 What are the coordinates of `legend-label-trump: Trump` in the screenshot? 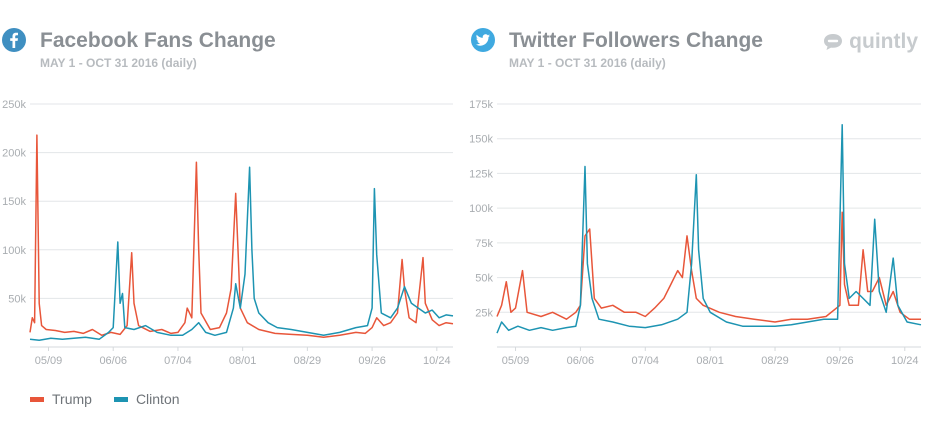 It's located at (72, 399).